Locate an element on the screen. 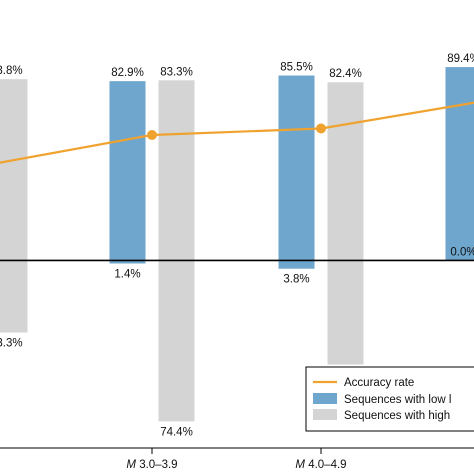  legend-label-low: Sequences with low l is located at coordinates (397, 400).